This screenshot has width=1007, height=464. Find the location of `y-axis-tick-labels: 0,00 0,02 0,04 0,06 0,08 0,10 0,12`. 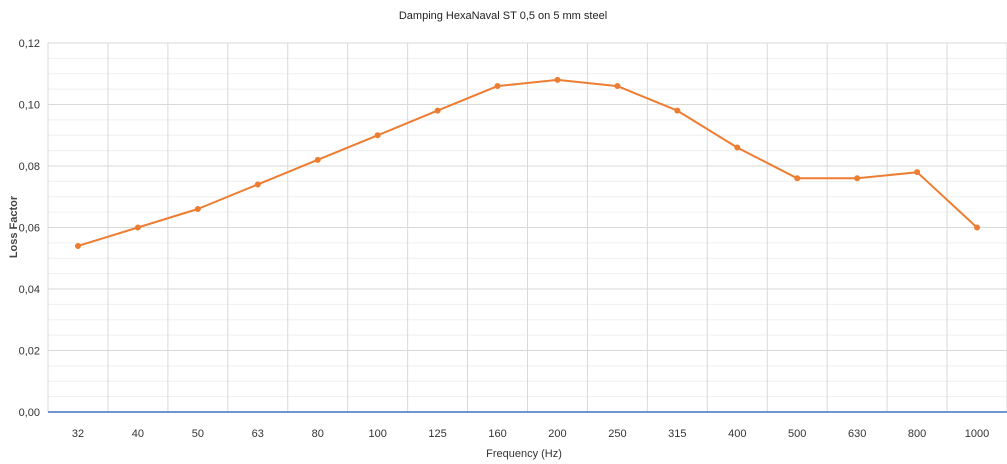

y-axis-tick-labels: 0,00 0,02 0,04 0,06 0,08 0,10 0,12 is located at coordinates (29, 228).